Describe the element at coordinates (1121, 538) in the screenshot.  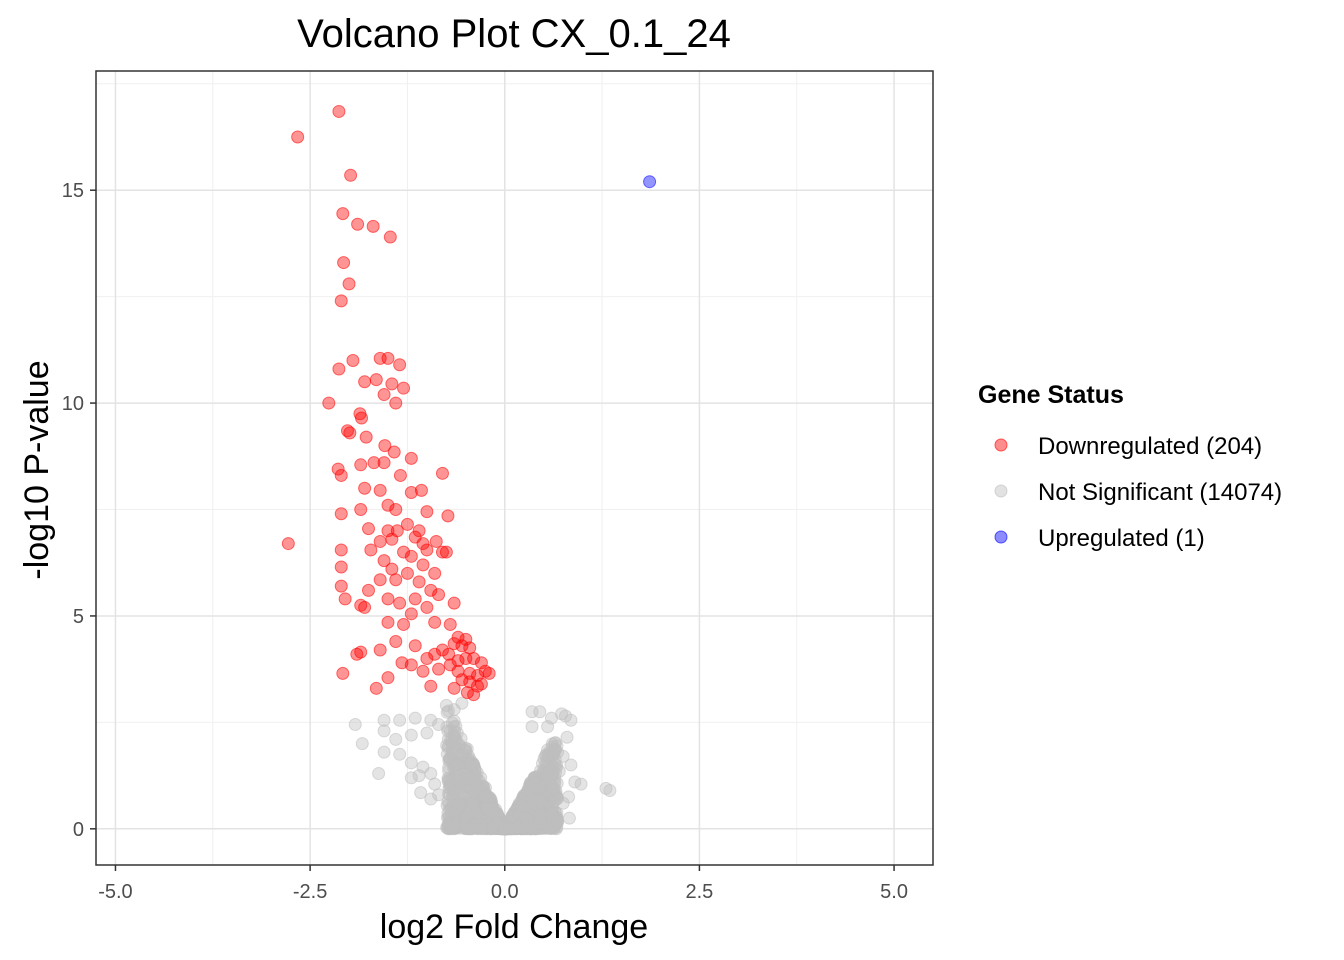
I see `legend-label-upregulated: Upregulated (1)` at that location.